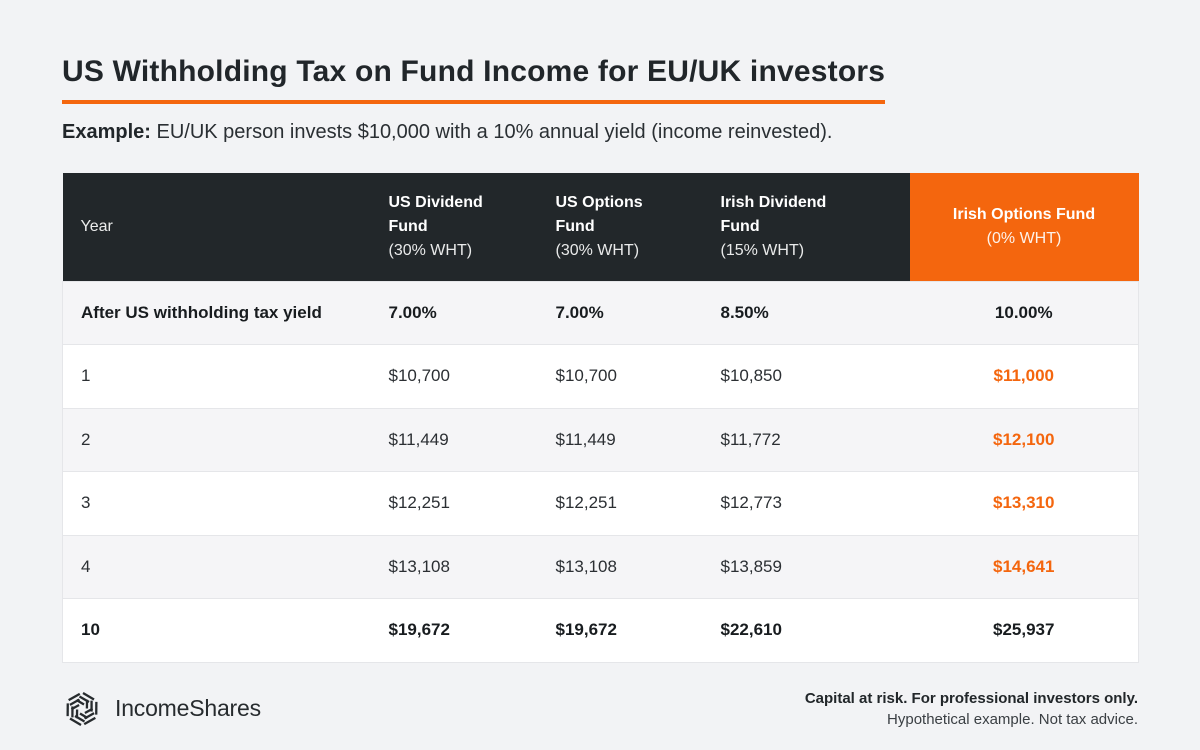 The height and width of the screenshot is (750, 1200). What do you see at coordinates (106, 132) in the screenshot?
I see `example-label: Example:` at bounding box center [106, 132].